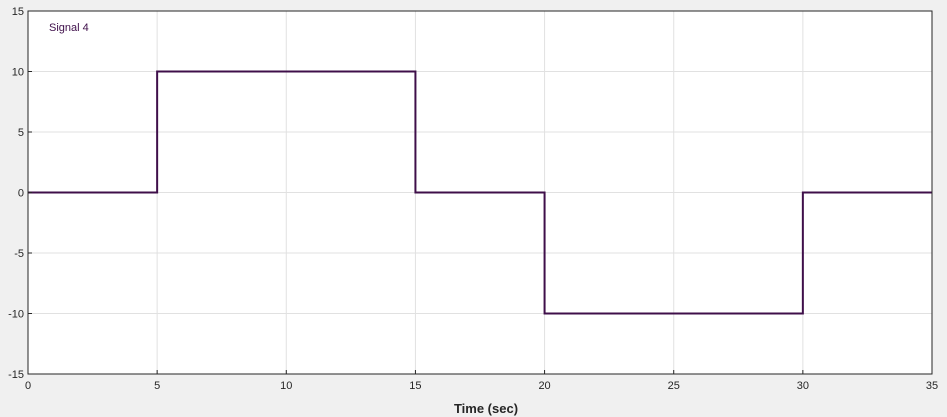  What do you see at coordinates (803, 386) in the screenshot?
I see `x-tick-label-6: 30` at bounding box center [803, 386].